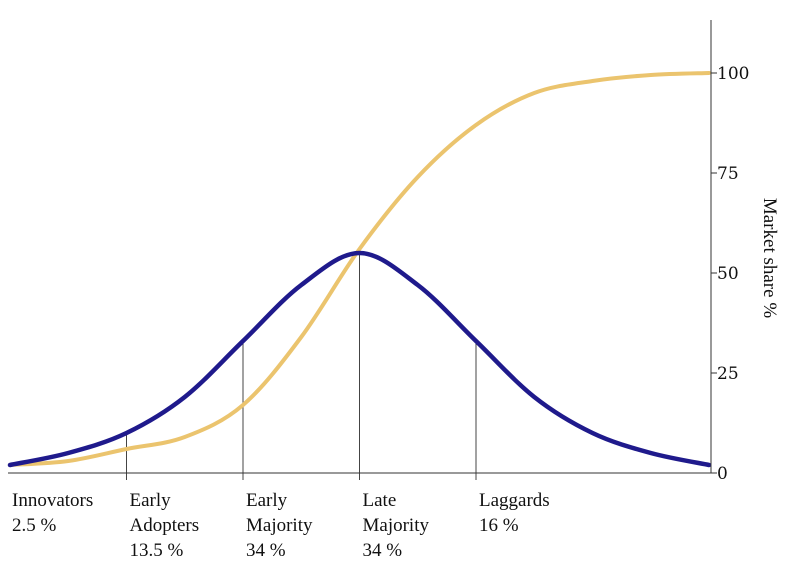  I want to click on category-label-1-line-1: Adopters, so click(165, 525).